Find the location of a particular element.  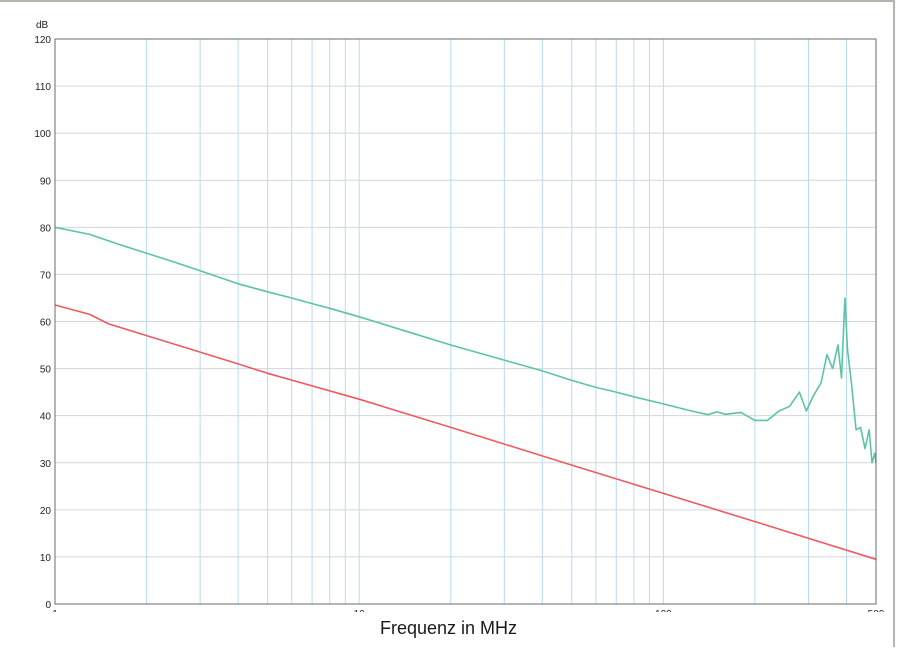

x-tick-label: 1 is located at coordinates (55, 610).